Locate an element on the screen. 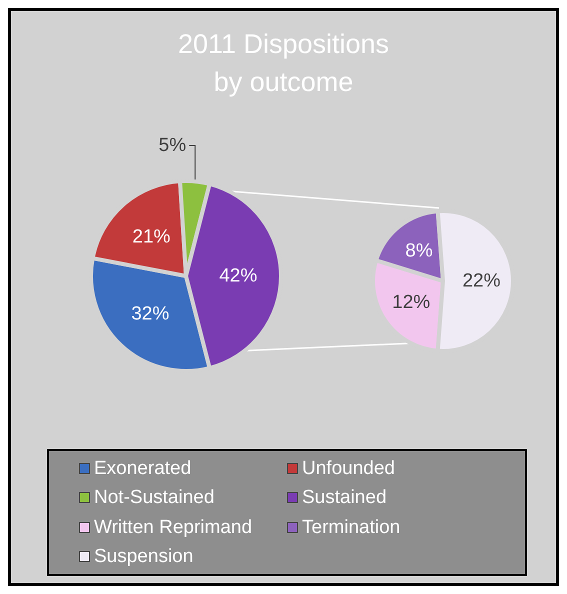  data-label: 12% is located at coordinates (411, 303).